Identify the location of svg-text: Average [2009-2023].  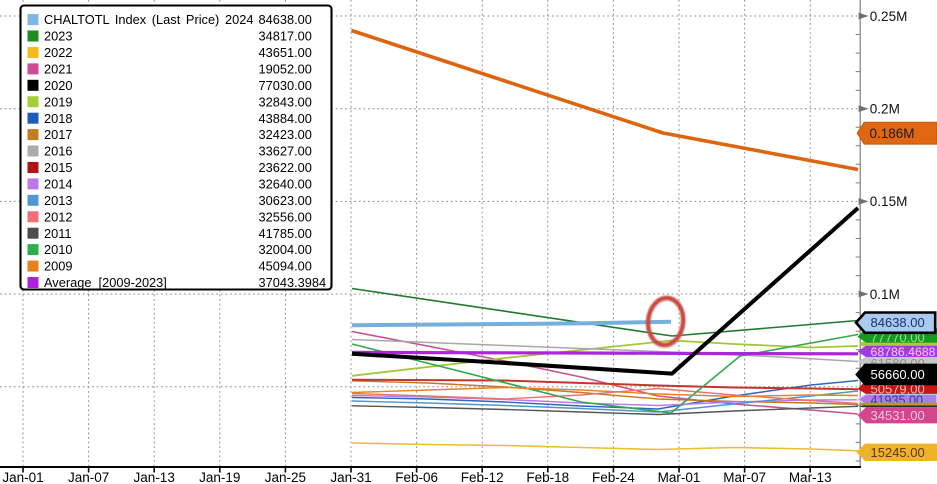
(105, 282).